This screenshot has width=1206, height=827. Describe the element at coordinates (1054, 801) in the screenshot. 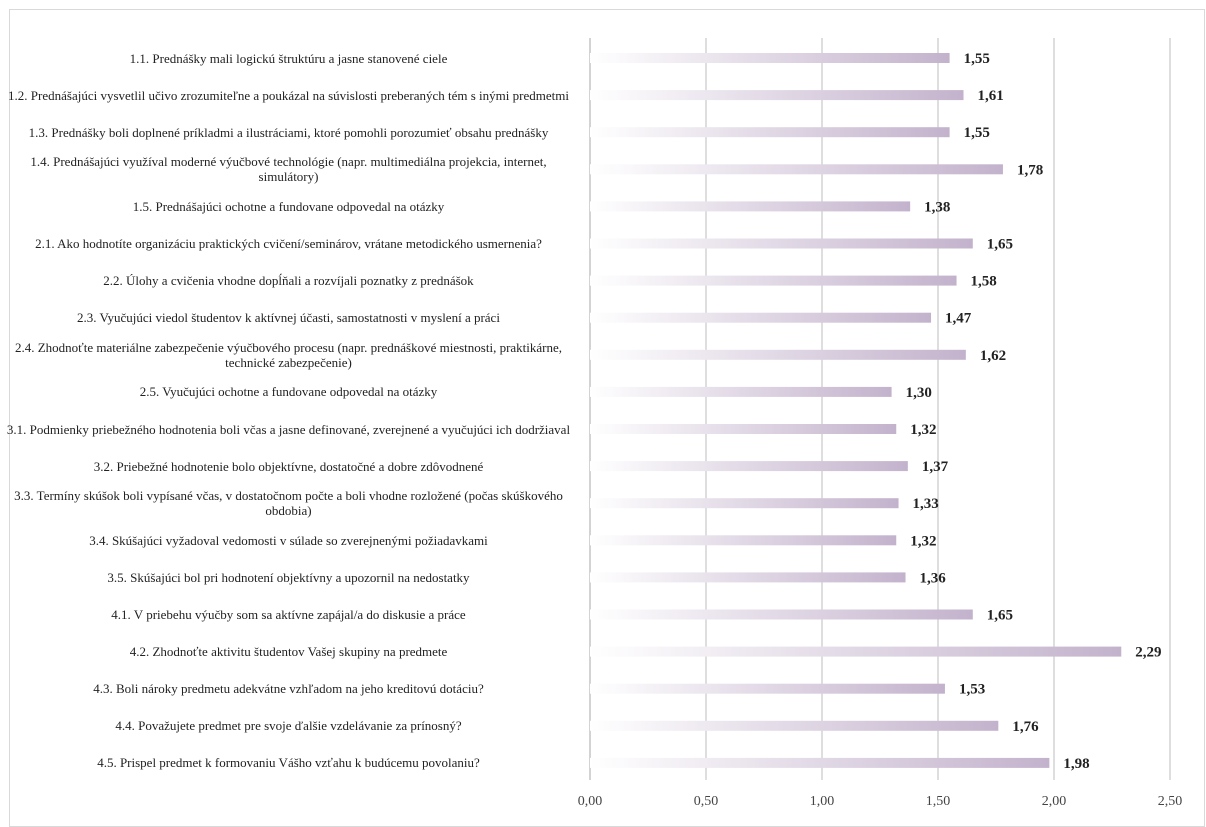

I see `x-tick-label: 2,00` at that location.